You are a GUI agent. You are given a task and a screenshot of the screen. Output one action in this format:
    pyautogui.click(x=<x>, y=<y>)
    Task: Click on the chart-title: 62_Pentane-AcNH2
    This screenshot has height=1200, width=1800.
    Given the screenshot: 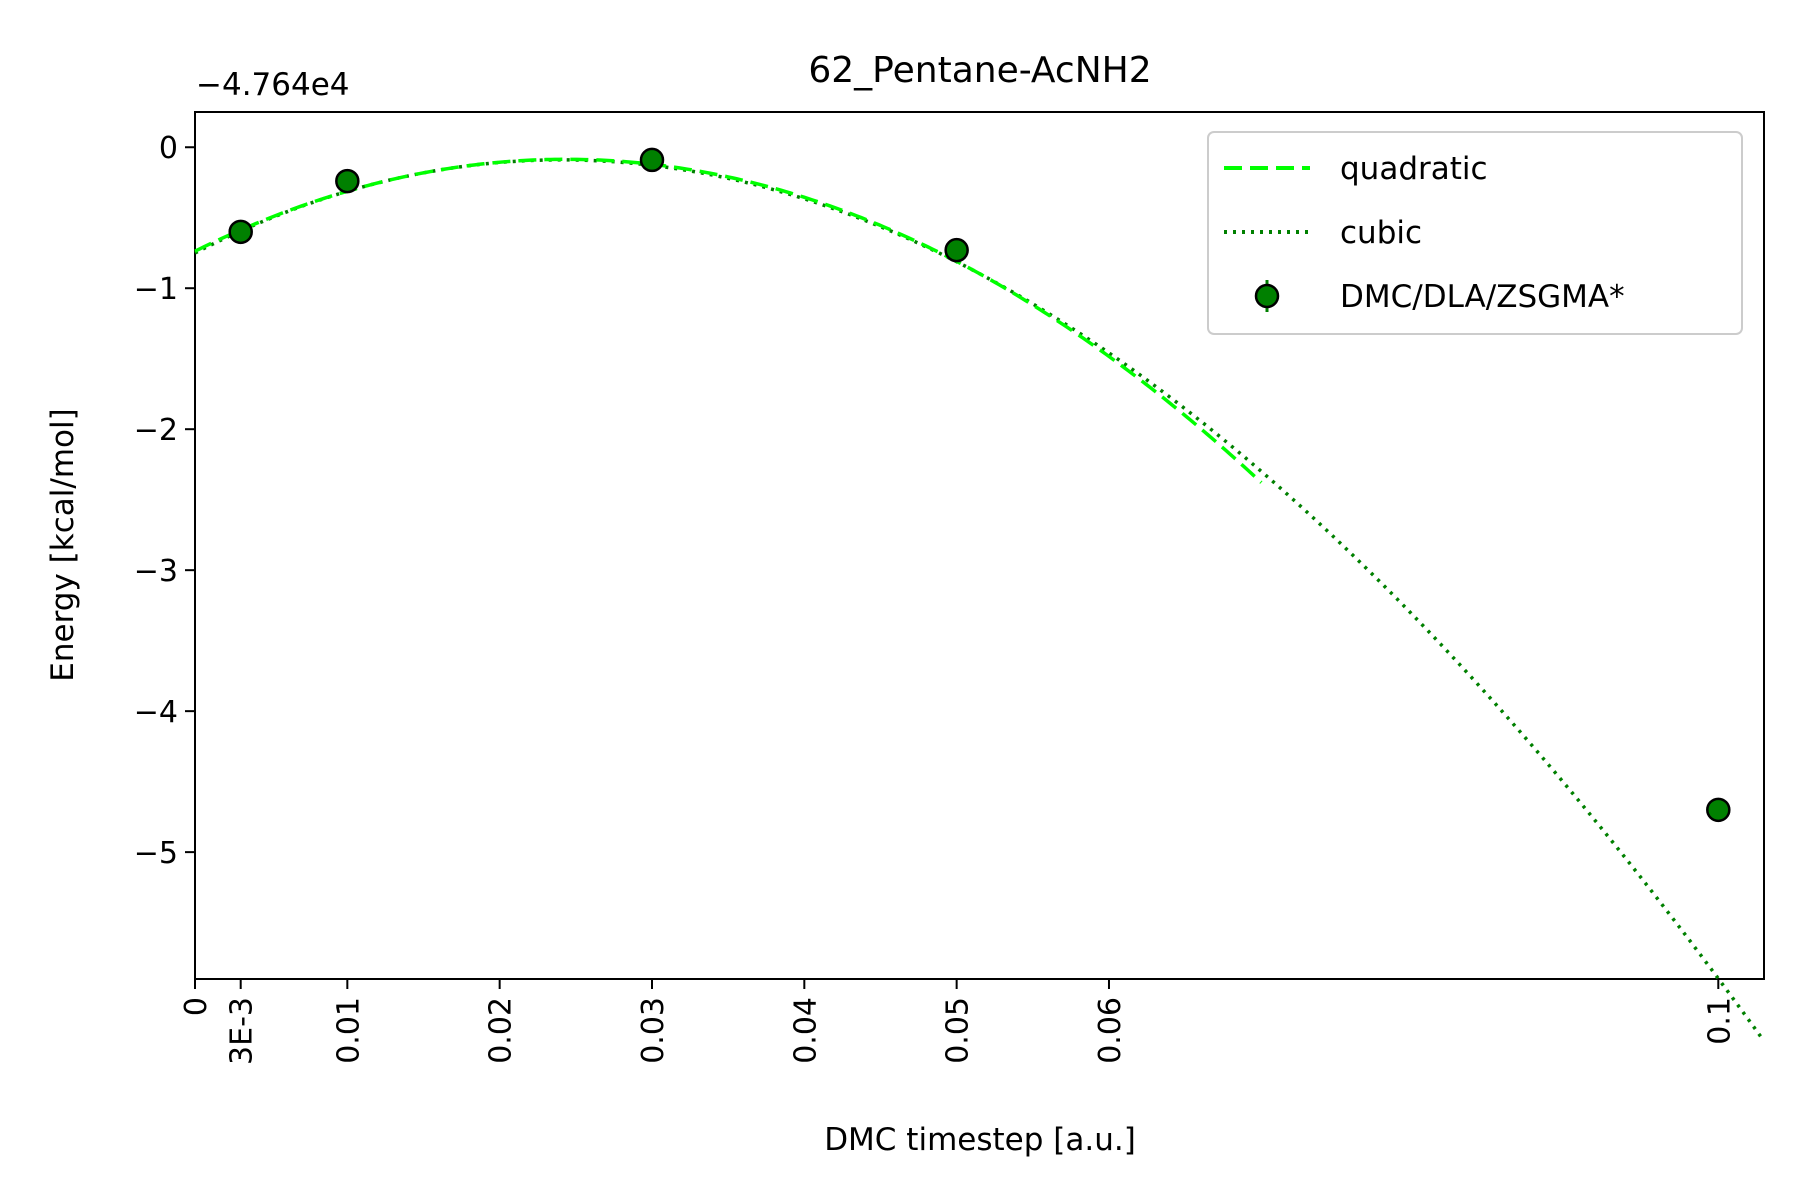 What is the action you would take?
    pyautogui.click(x=979, y=70)
    